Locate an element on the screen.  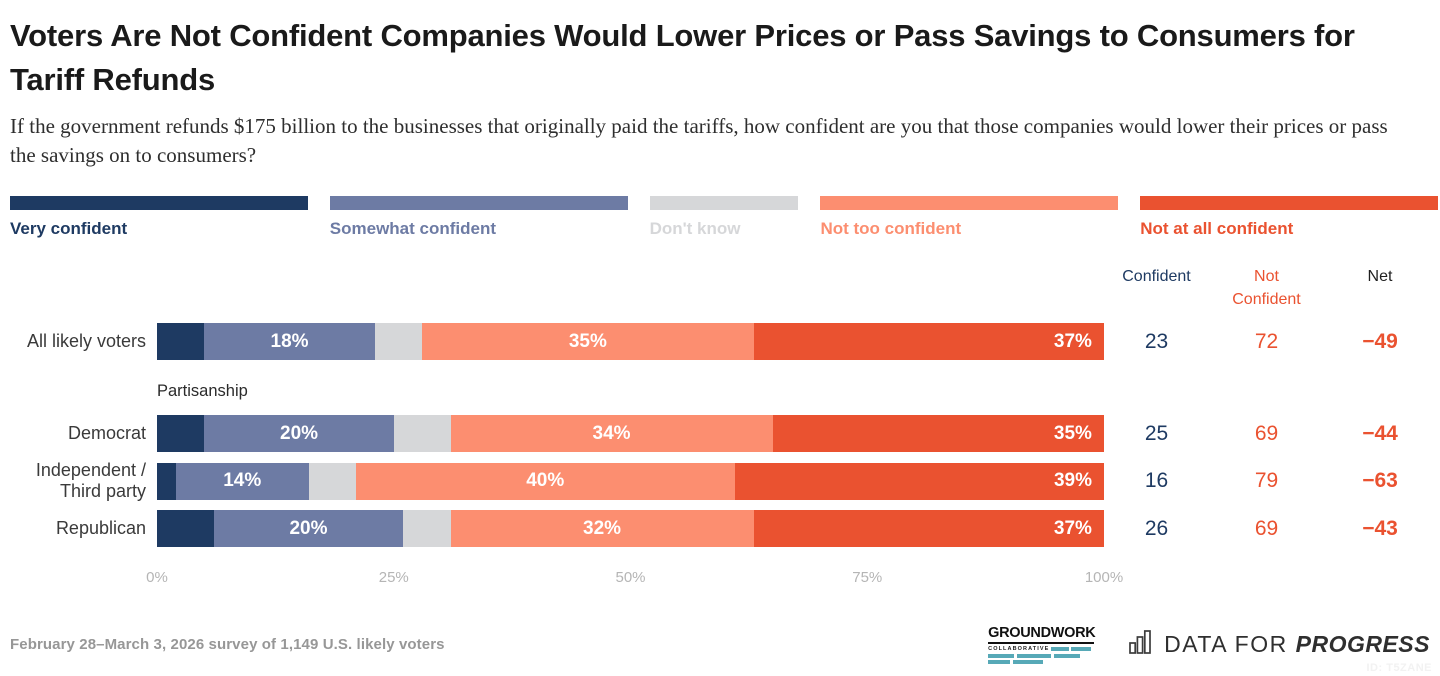
not-confident-column-header: Not Confident is located at coordinates (1266, 288).